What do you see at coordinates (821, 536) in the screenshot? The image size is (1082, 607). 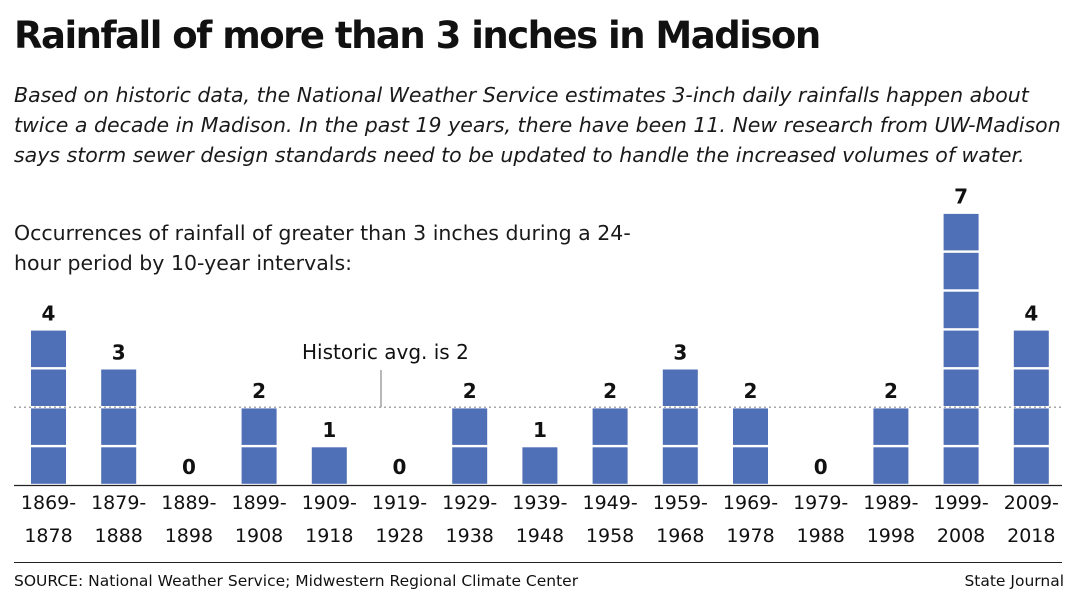 I see `x-tick-label-end: 1988` at bounding box center [821, 536].